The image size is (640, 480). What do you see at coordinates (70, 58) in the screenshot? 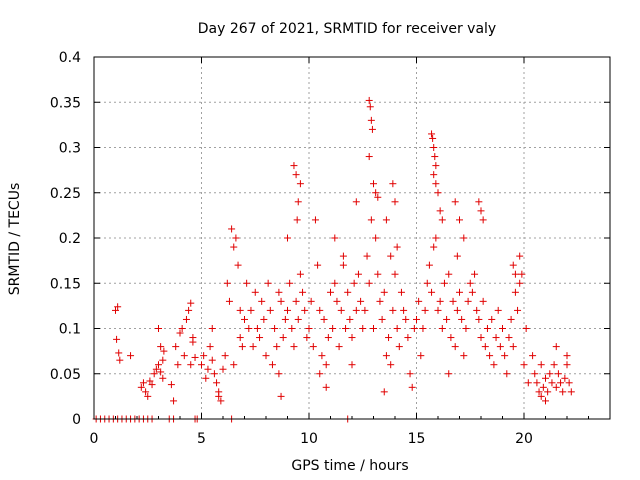
I see `y-tick-label: 0.4` at bounding box center [70, 58].